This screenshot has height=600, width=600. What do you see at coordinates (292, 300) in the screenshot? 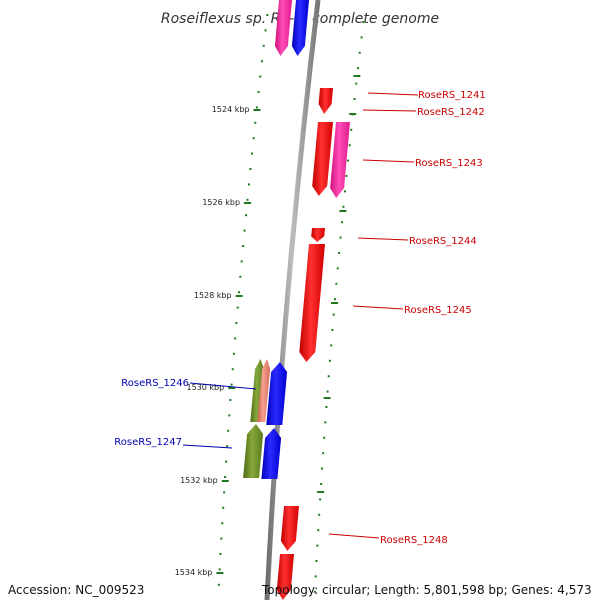
I see `genome-backbone` at bounding box center [292, 300].